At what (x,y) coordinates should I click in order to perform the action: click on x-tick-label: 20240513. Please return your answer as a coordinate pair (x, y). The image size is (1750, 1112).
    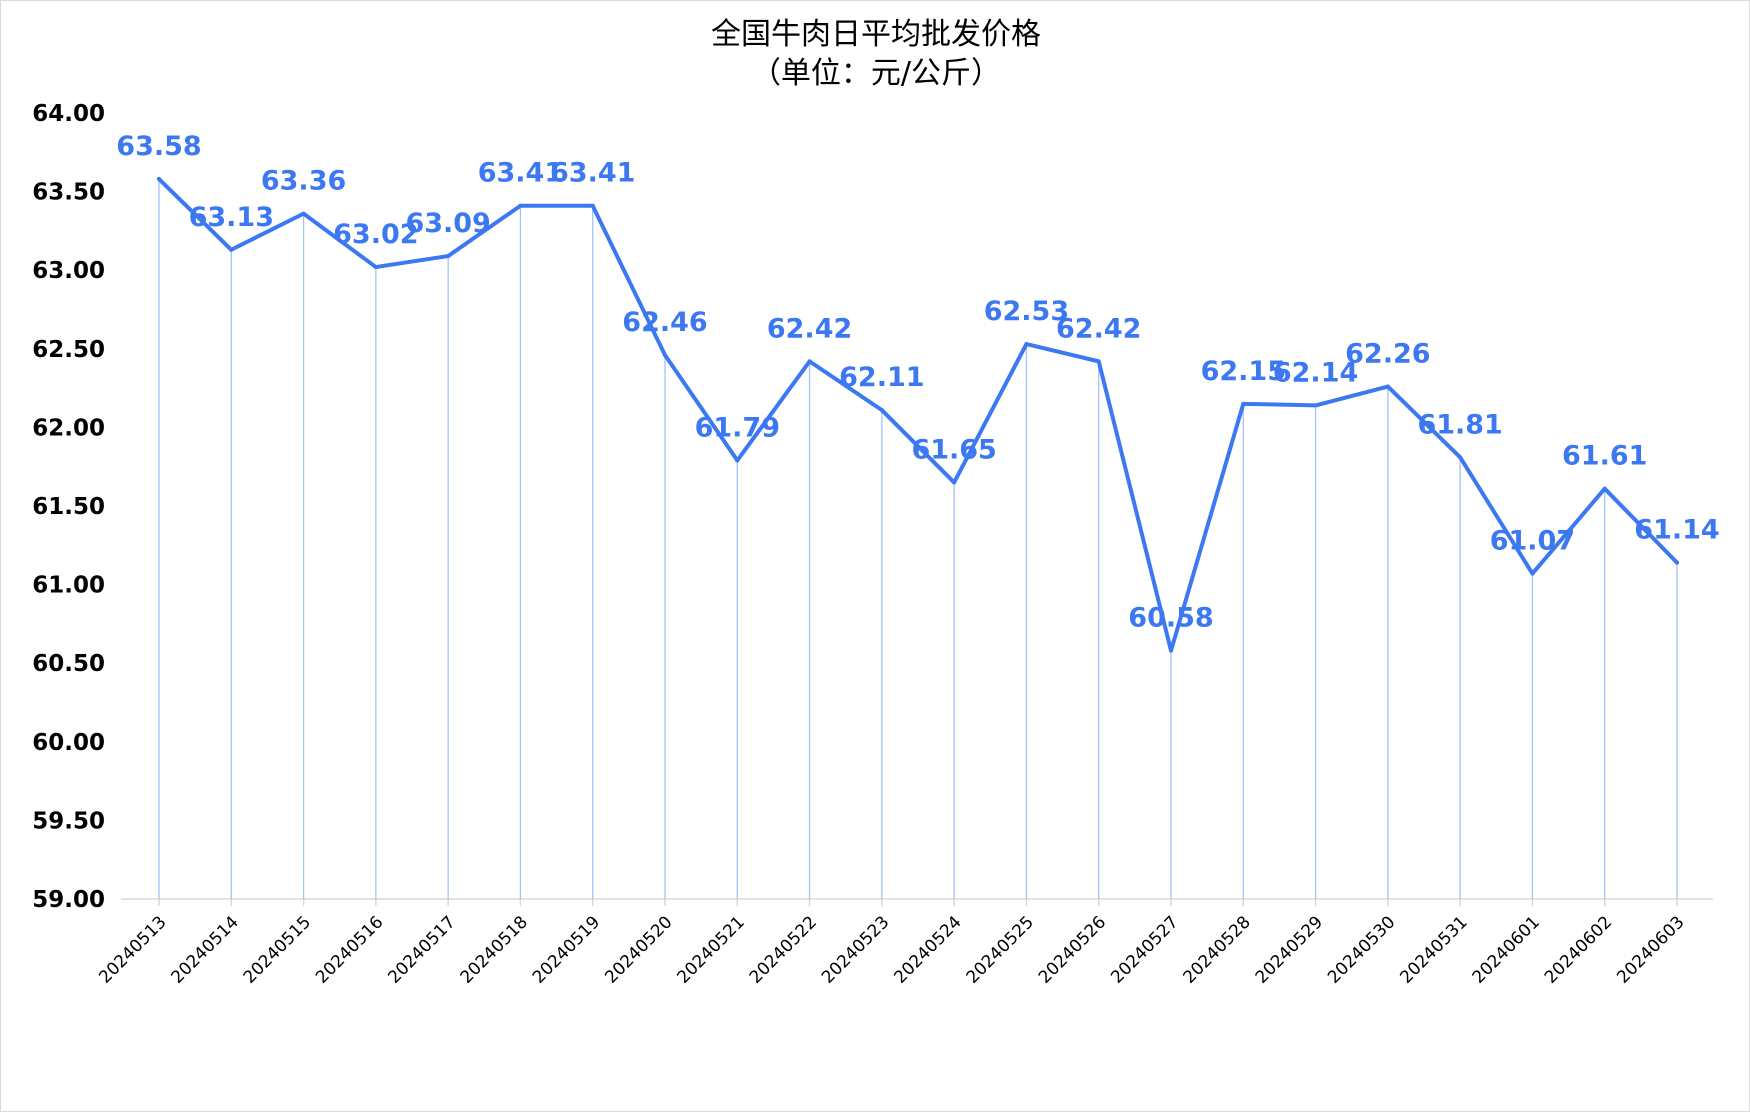
    Looking at the image, I should click on (132, 949).